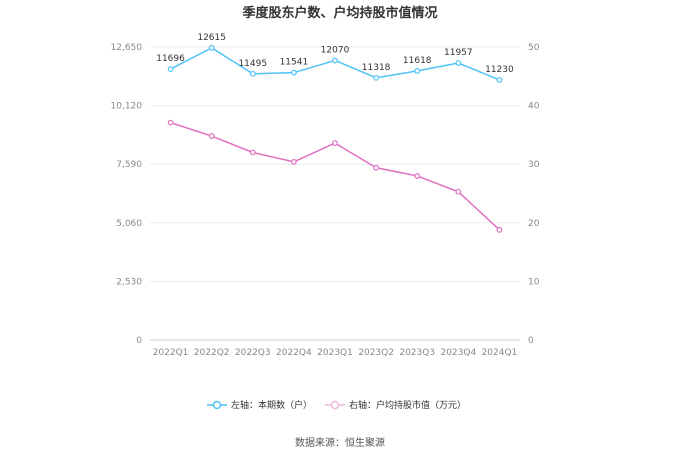 Image resolution: width=680 pixels, height=460 pixels. What do you see at coordinates (340, 442) in the screenshot?
I see `data-source: 数据来源：恒生聚源` at bounding box center [340, 442].